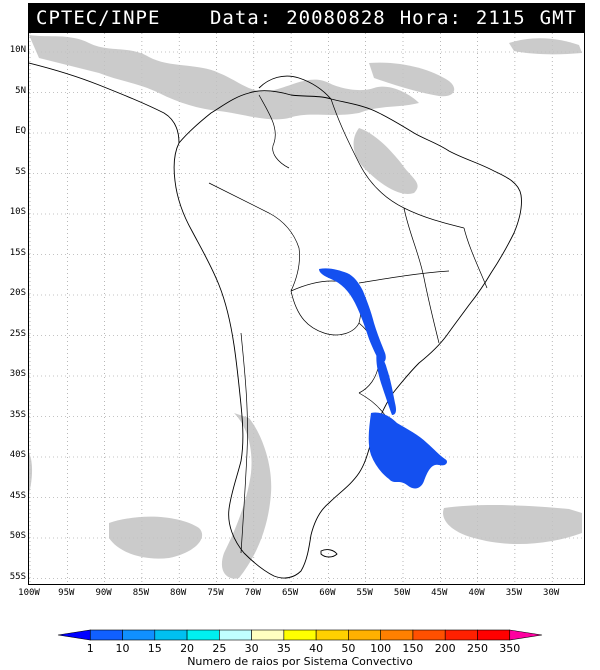  What do you see at coordinates (98, 17) in the screenshot?
I see `source-label: CPTEC/INPE` at bounding box center [98, 17].